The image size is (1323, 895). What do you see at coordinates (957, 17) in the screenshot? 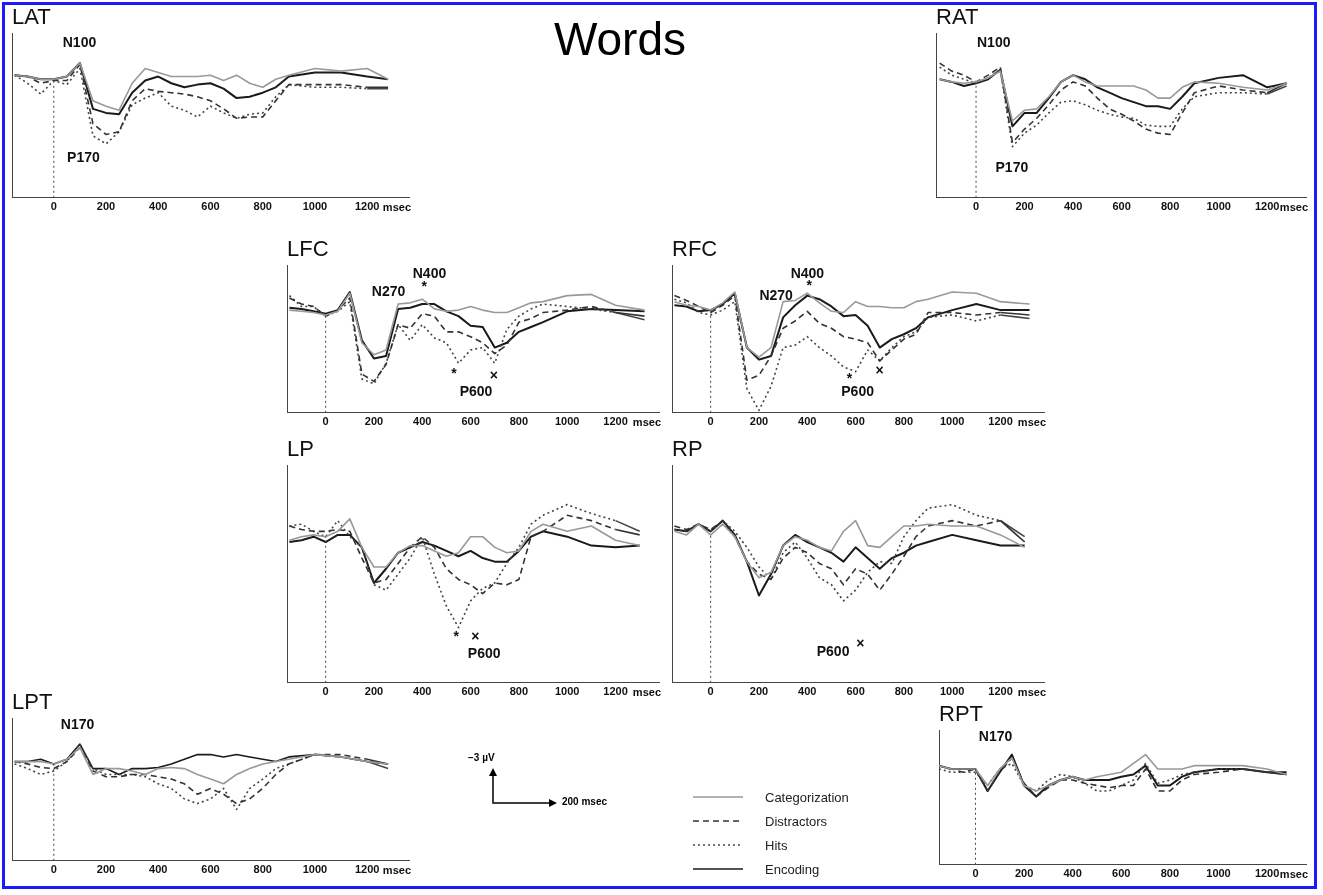
I see `chart-title: RAT` at bounding box center [957, 17].